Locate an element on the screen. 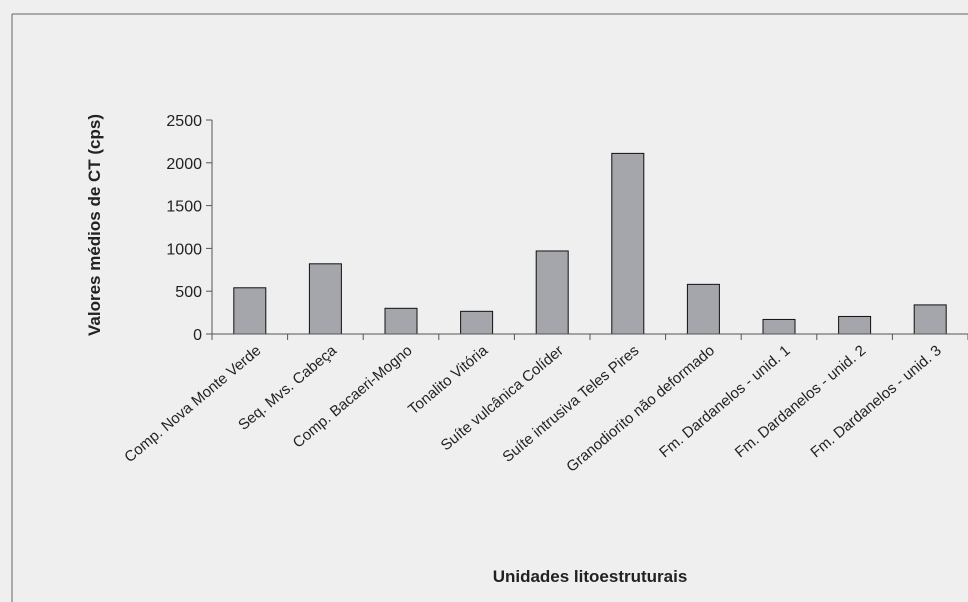  y-axis-ticks: 0 500 1000 1500 2000 2500 is located at coordinates (189, 228).